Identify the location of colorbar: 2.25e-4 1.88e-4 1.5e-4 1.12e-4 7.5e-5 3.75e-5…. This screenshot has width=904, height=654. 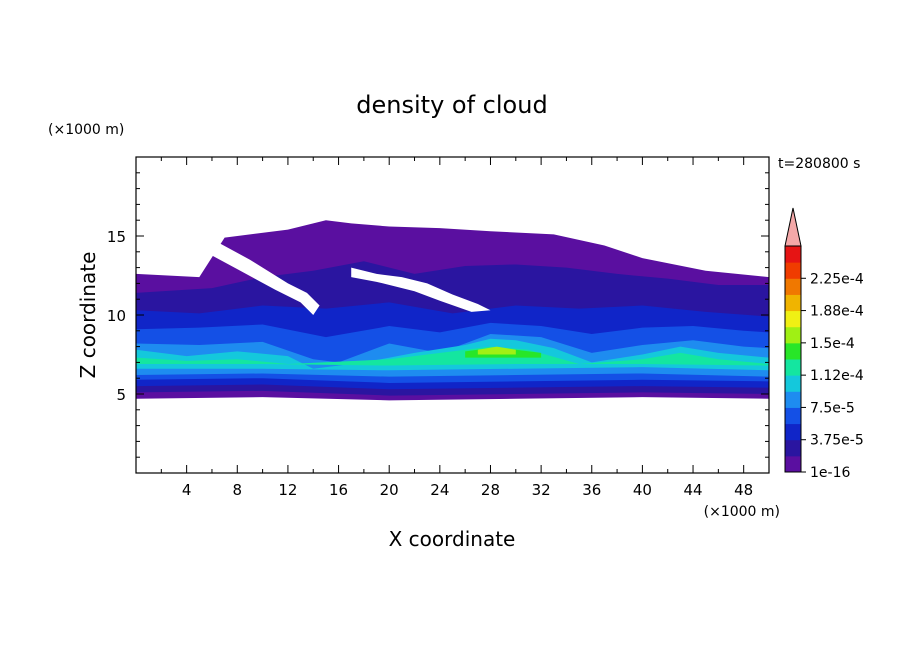
(824, 344).